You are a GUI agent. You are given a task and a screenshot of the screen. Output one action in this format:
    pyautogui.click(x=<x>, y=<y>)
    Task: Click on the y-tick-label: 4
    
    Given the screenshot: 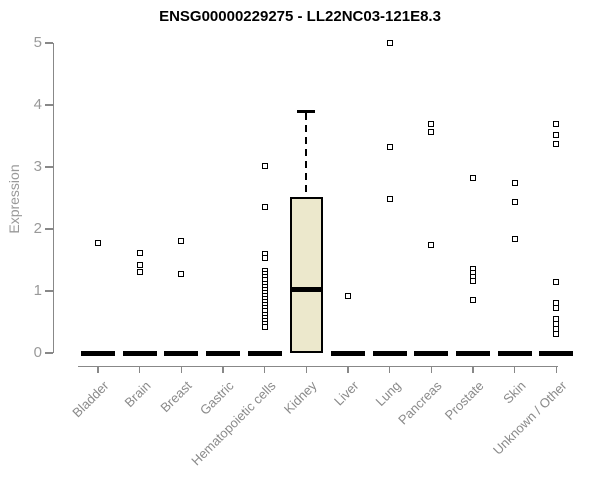 What is the action you would take?
    pyautogui.click(x=37, y=104)
    